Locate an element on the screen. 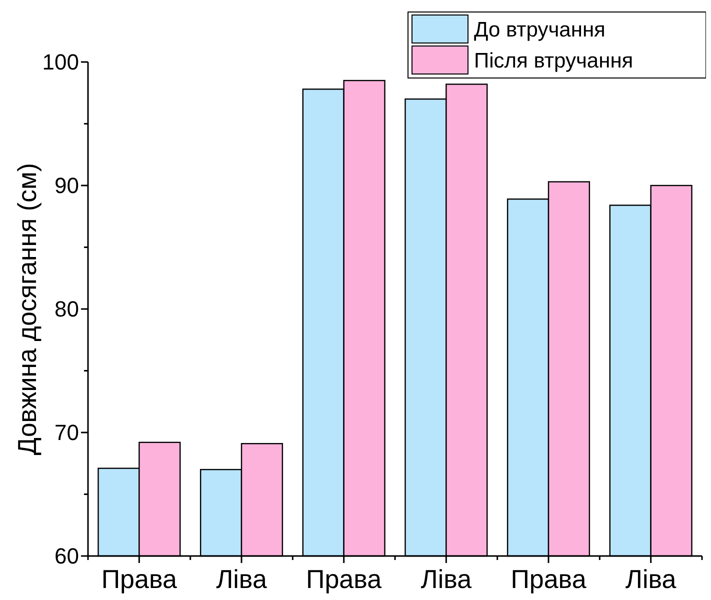  y-tick-label: 60 is located at coordinates (66, 556).